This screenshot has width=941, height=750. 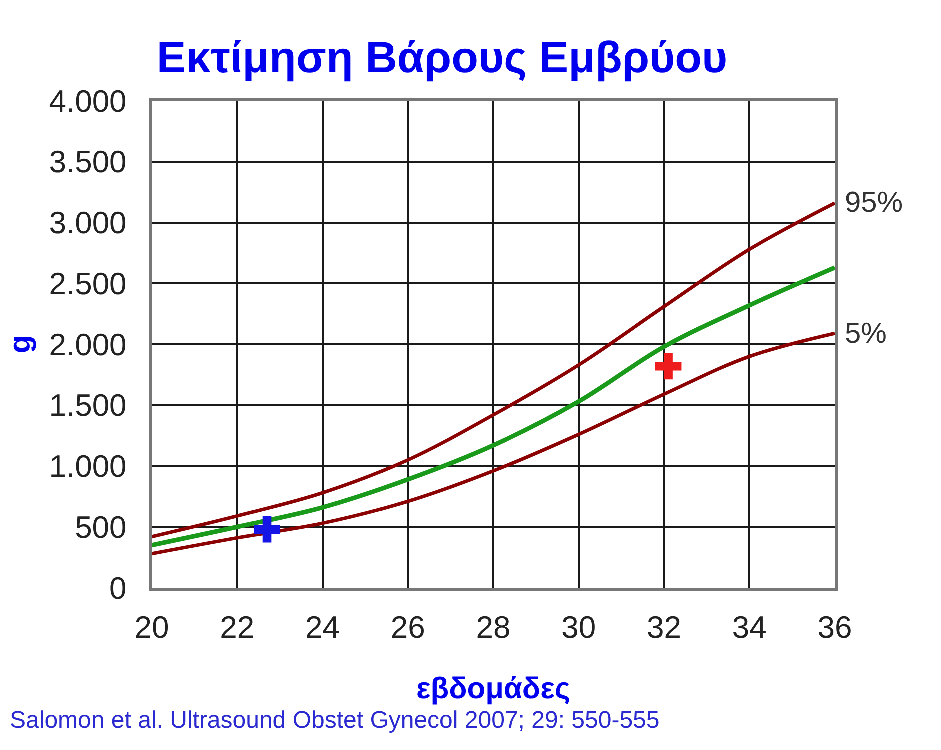 I want to click on y-tick-label: 4.000, so click(x=88, y=101).